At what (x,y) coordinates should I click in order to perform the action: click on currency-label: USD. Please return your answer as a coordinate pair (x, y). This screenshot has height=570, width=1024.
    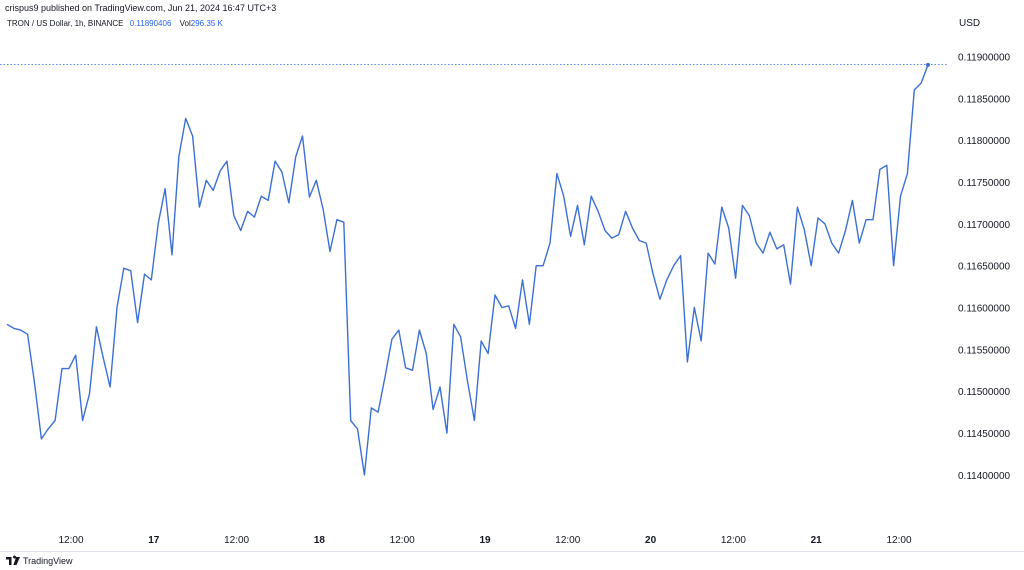
    Looking at the image, I should click on (970, 23).